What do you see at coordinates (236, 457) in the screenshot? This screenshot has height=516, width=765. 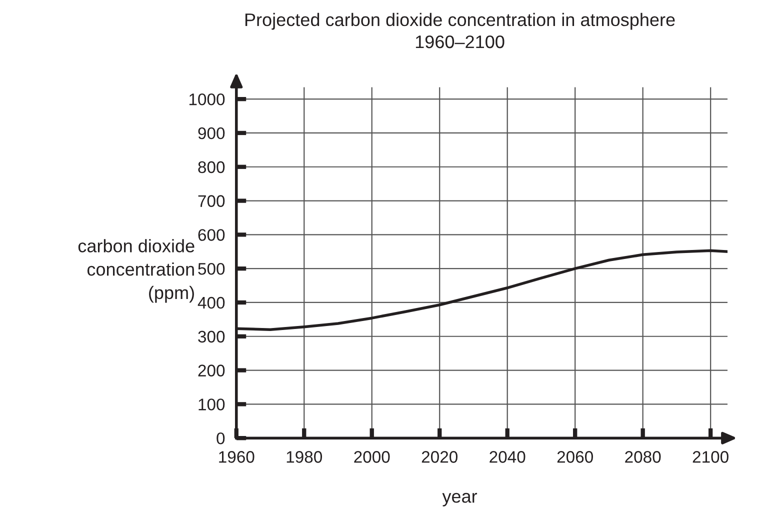 I see `x-tick-label: 1960` at bounding box center [236, 457].